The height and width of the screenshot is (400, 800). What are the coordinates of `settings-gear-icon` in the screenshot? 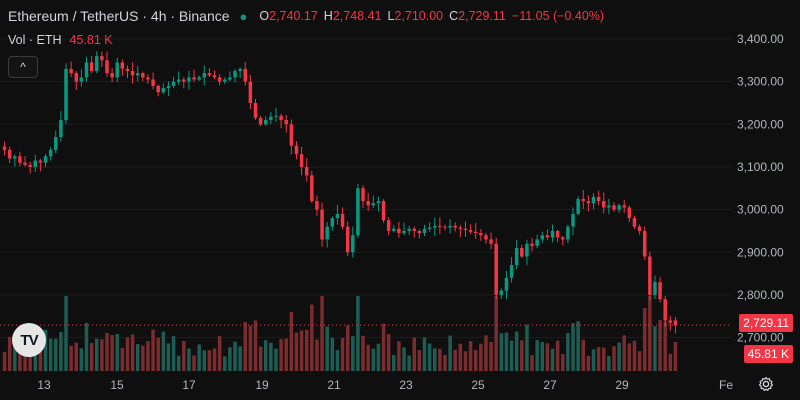 It's located at (766, 384).